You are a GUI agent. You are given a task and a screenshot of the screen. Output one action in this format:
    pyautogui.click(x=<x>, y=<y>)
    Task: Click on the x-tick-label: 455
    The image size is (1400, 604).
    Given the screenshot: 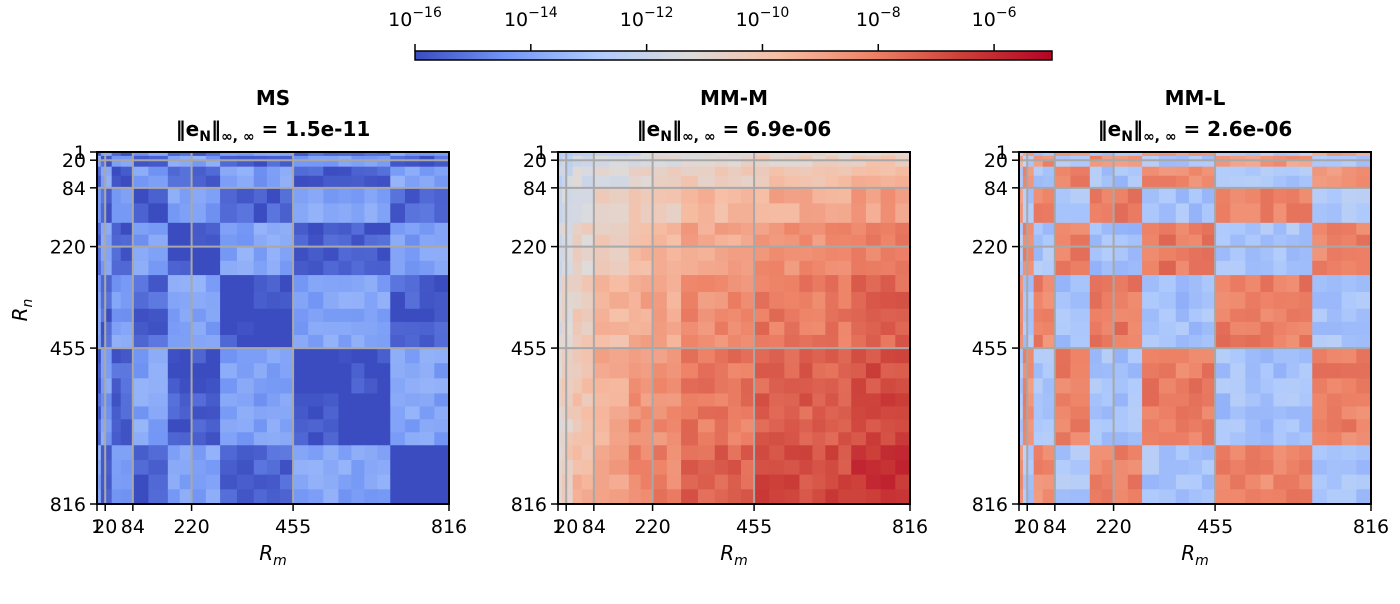 What is the action you would take?
    pyautogui.click(x=754, y=527)
    